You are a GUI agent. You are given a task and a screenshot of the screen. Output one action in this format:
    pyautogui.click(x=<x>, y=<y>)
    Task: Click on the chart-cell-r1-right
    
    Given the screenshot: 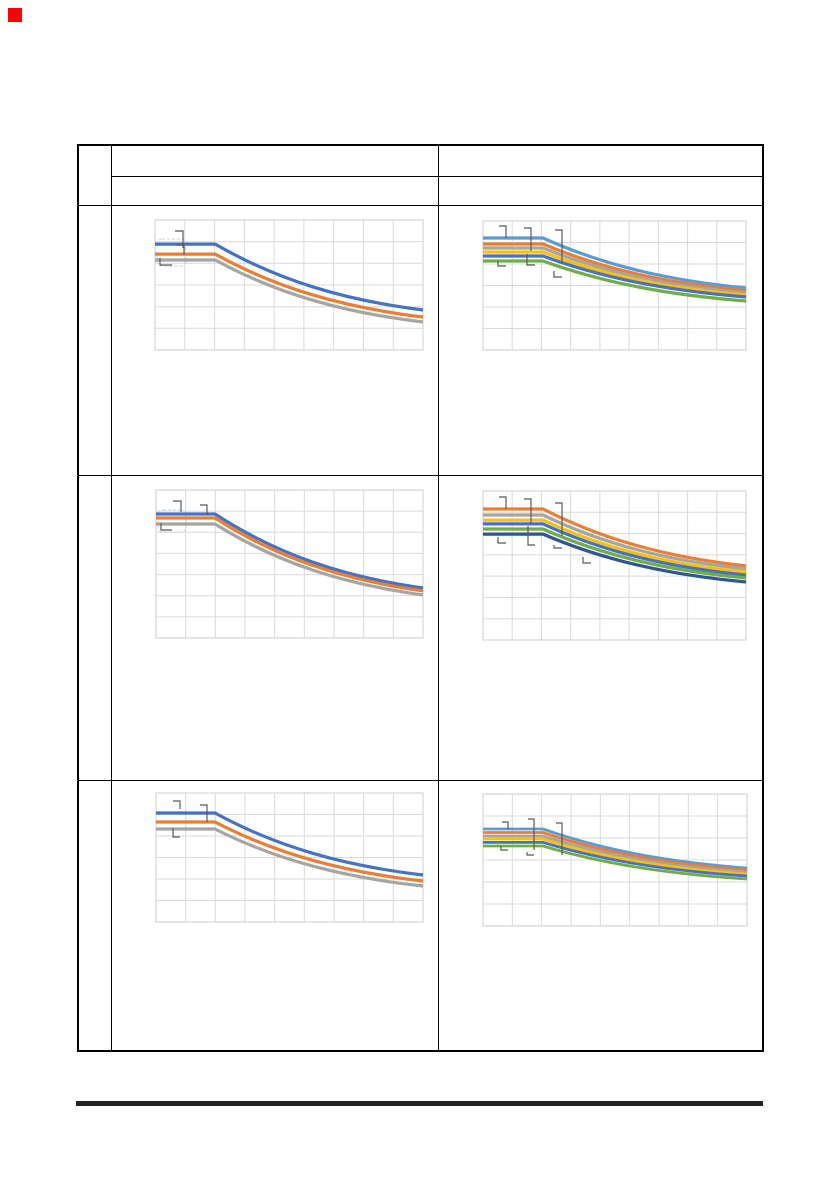 What is the action you would take?
    pyautogui.click(x=600, y=340)
    